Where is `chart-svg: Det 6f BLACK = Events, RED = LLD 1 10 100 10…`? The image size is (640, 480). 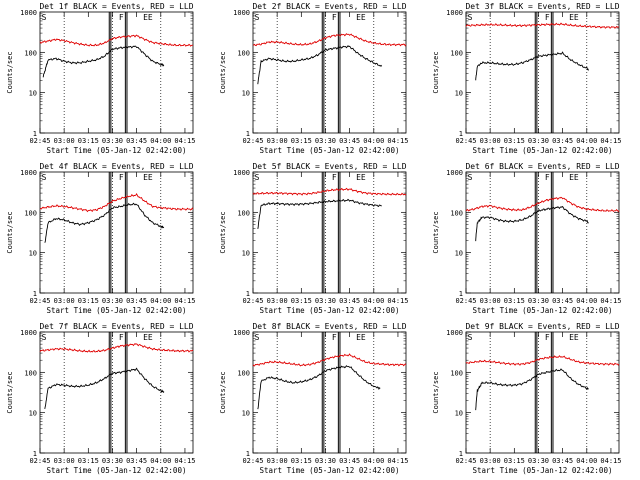
chart-svg: Det 6f BLACK = Events, RED = LLD 1 10 100 10… is located at coordinates (526, 238).